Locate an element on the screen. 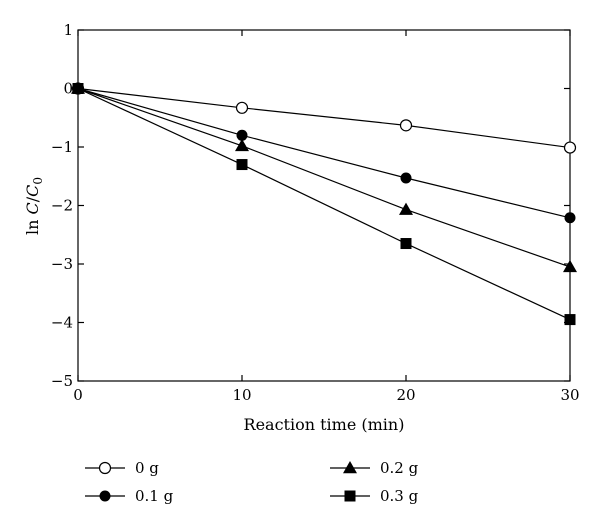  legend-label: 0.3 g is located at coordinates (399, 496).